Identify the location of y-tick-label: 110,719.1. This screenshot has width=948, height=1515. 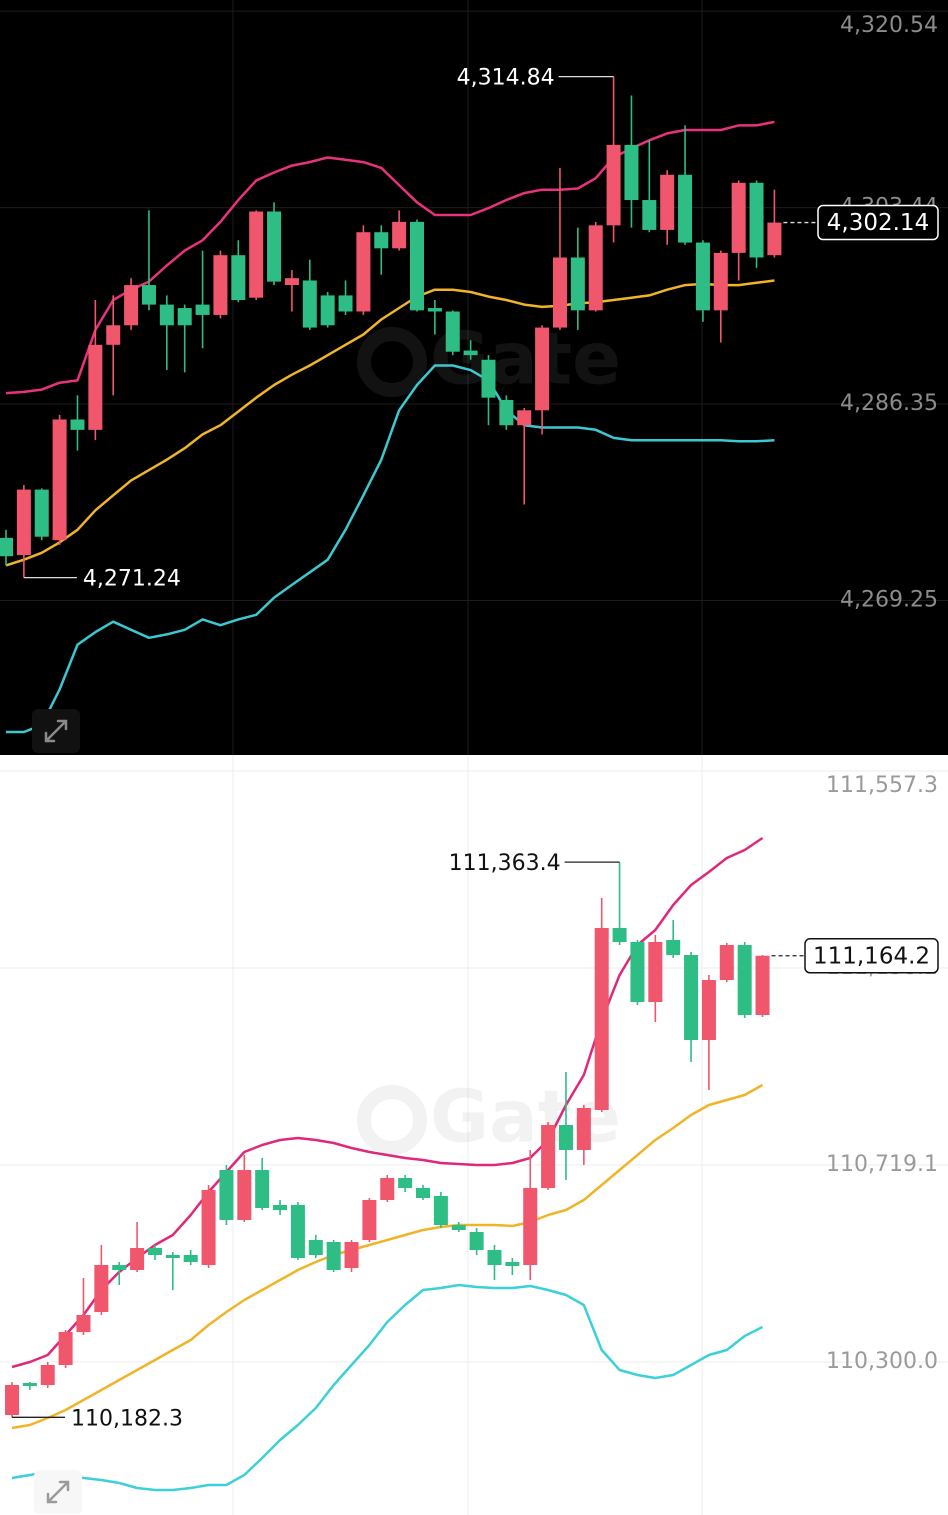
(882, 1164).